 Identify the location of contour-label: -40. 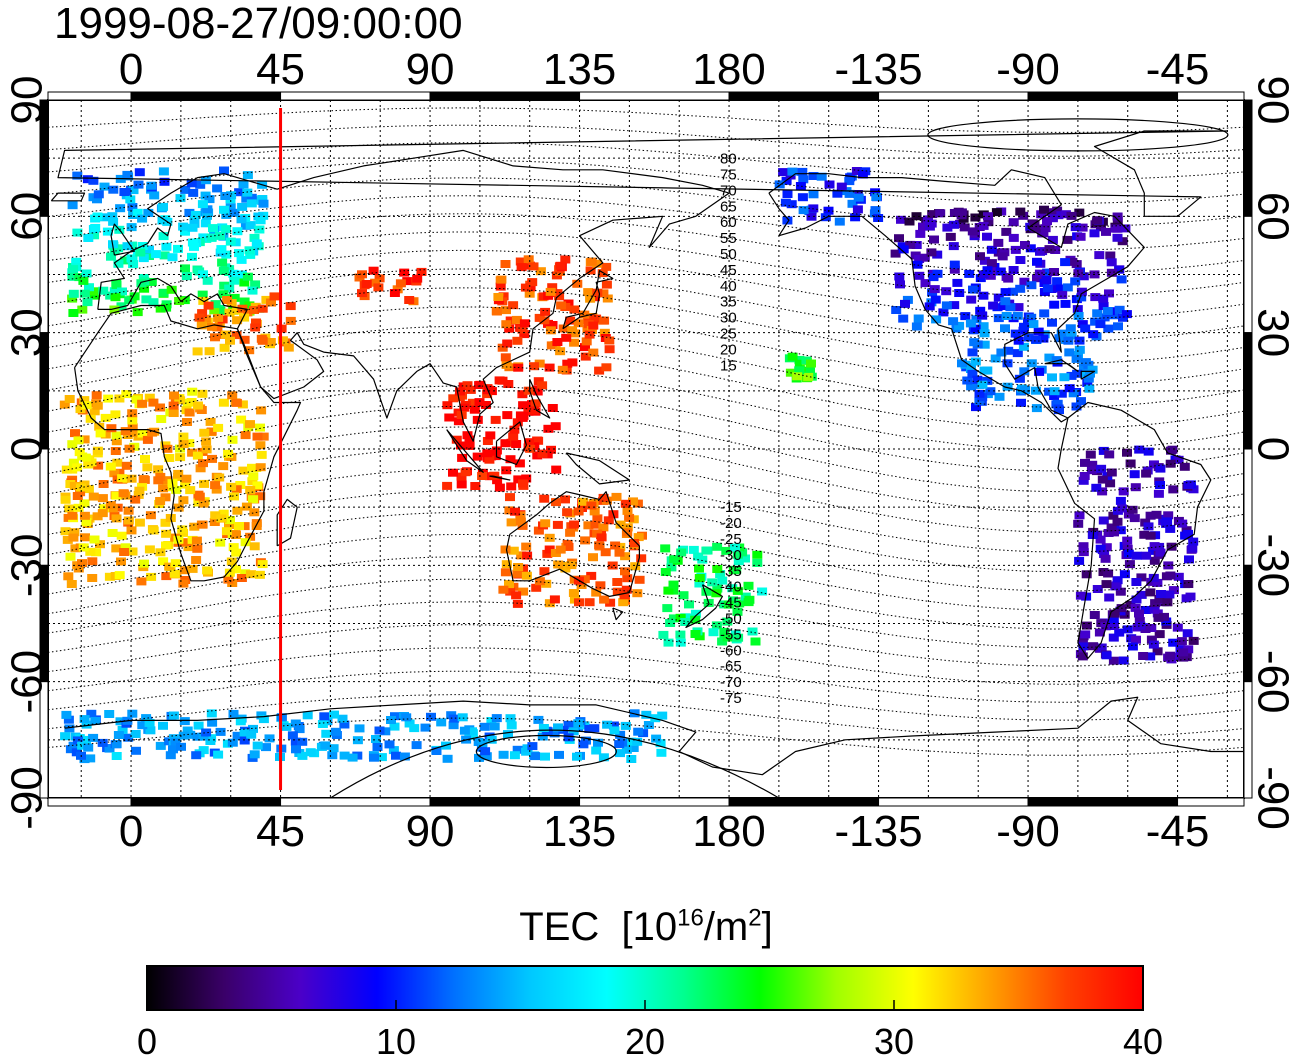
(731, 587).